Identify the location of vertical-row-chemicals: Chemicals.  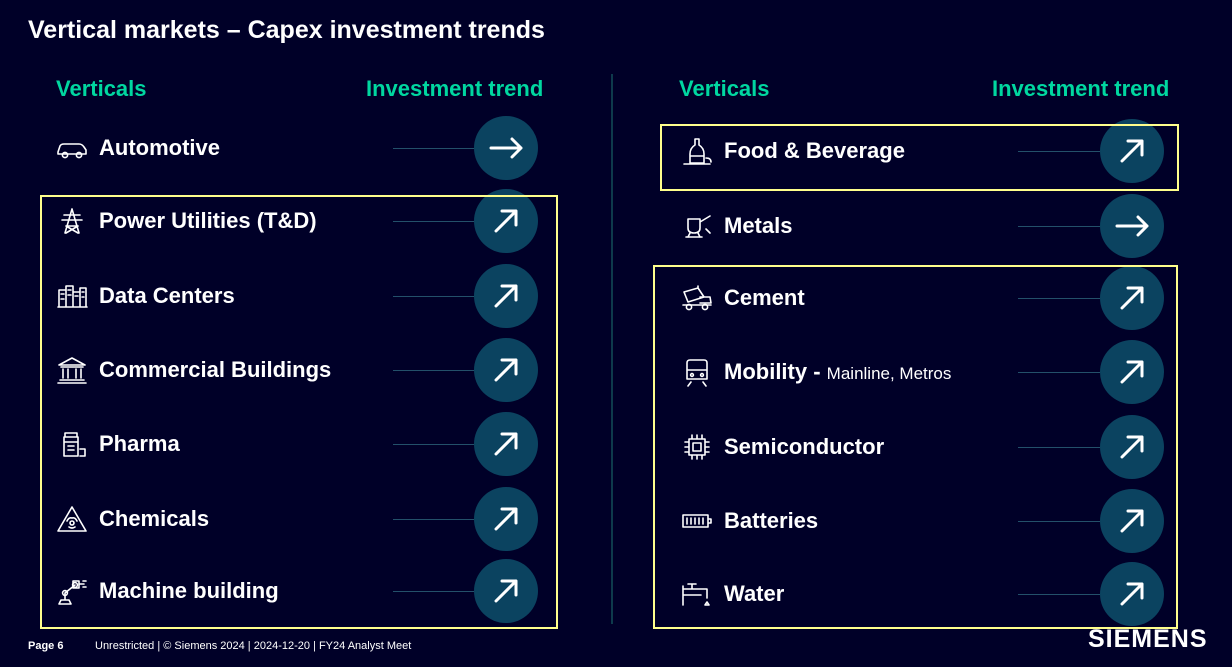
(296, 519).